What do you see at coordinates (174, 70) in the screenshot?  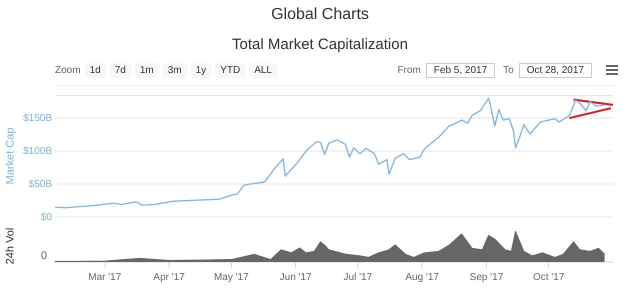 I see `text: 3m` at bounding box center [174, 70].